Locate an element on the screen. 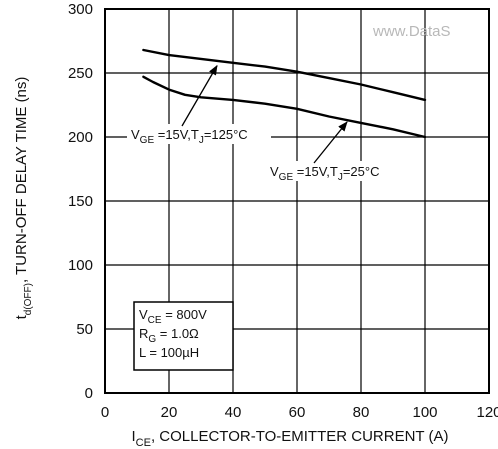  series-label-2-c: =25°C is located at coordinates (361, 171).